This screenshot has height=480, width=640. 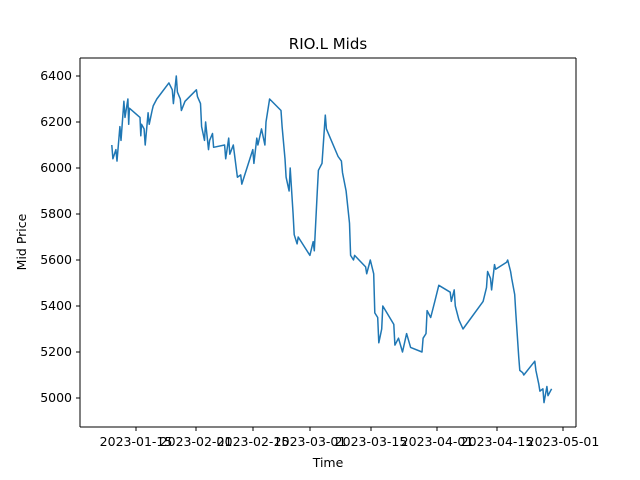 I want to click on chart-title: RIO.L Mids, so click(x=328, y=44).